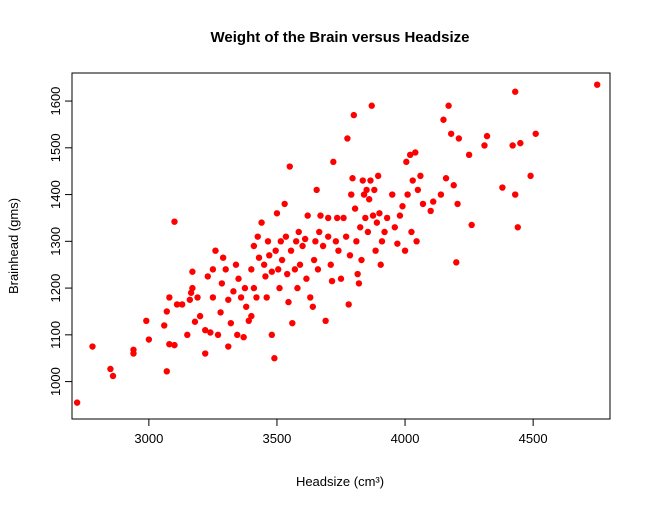 The image size is (645, 508). Describe the element at coordinates (55, 194) in the screenshot. I see `y-tick-label: 1400` at that location.